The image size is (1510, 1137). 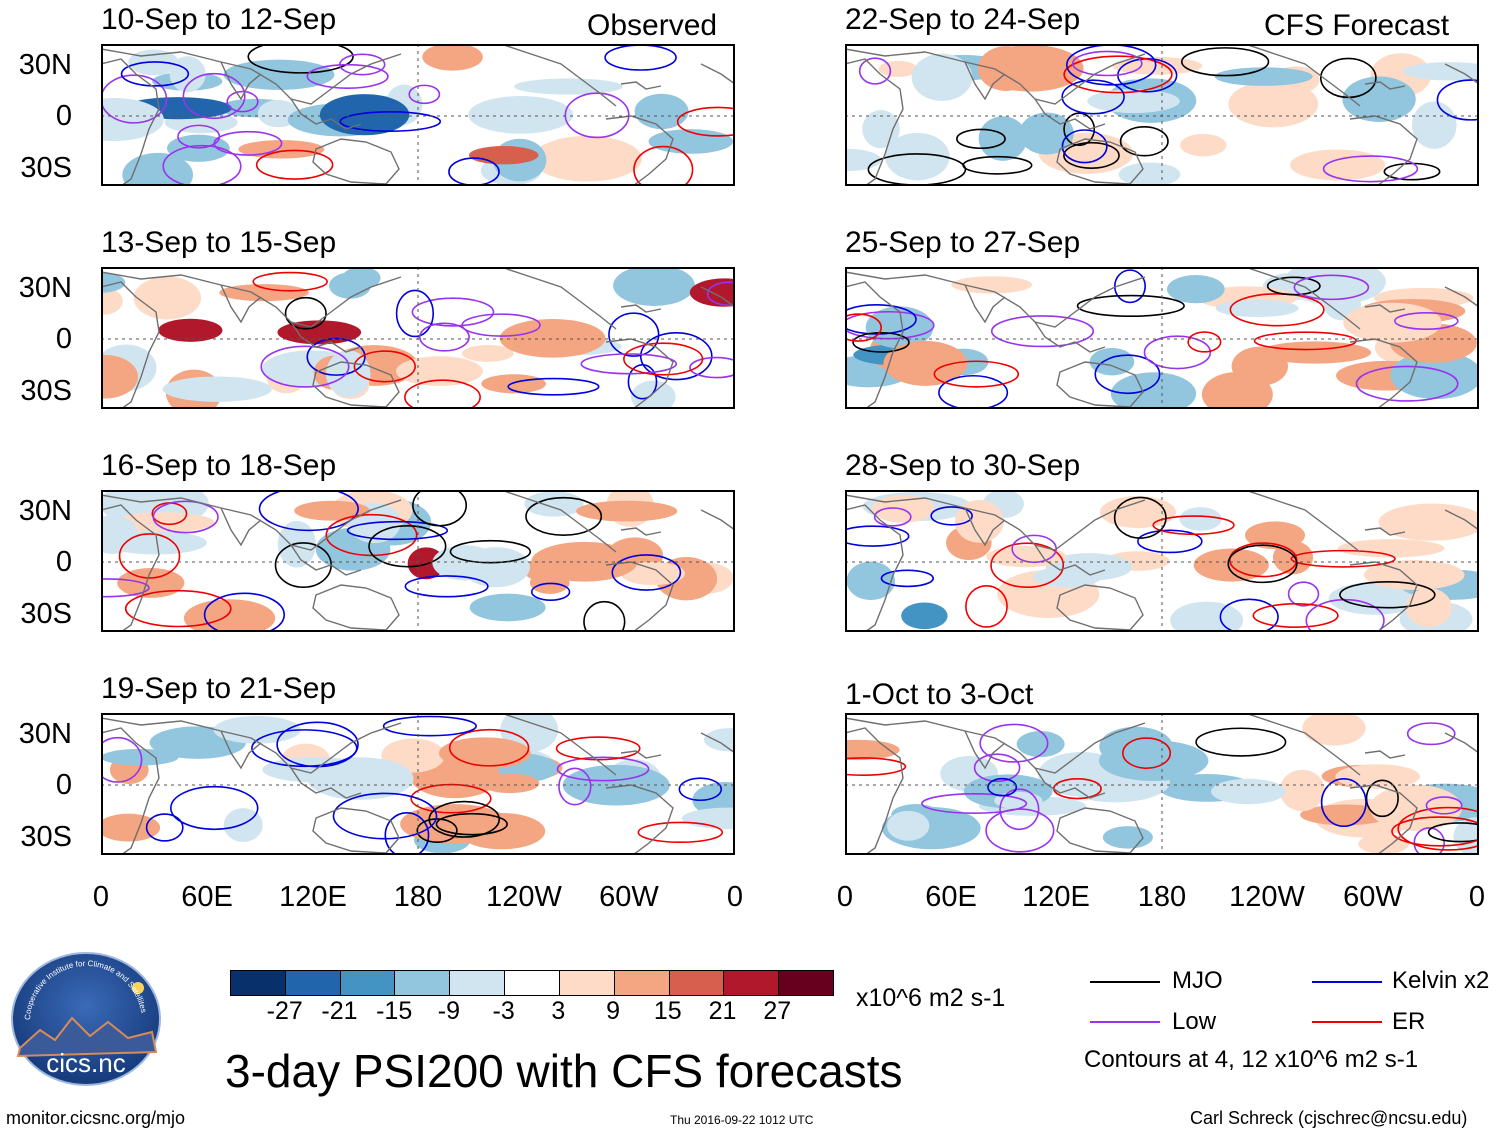 What do you see at coordinates (1477, 897) in the screenshot?
I see `lon-tick: 0` at bounding box center [1477, 897].